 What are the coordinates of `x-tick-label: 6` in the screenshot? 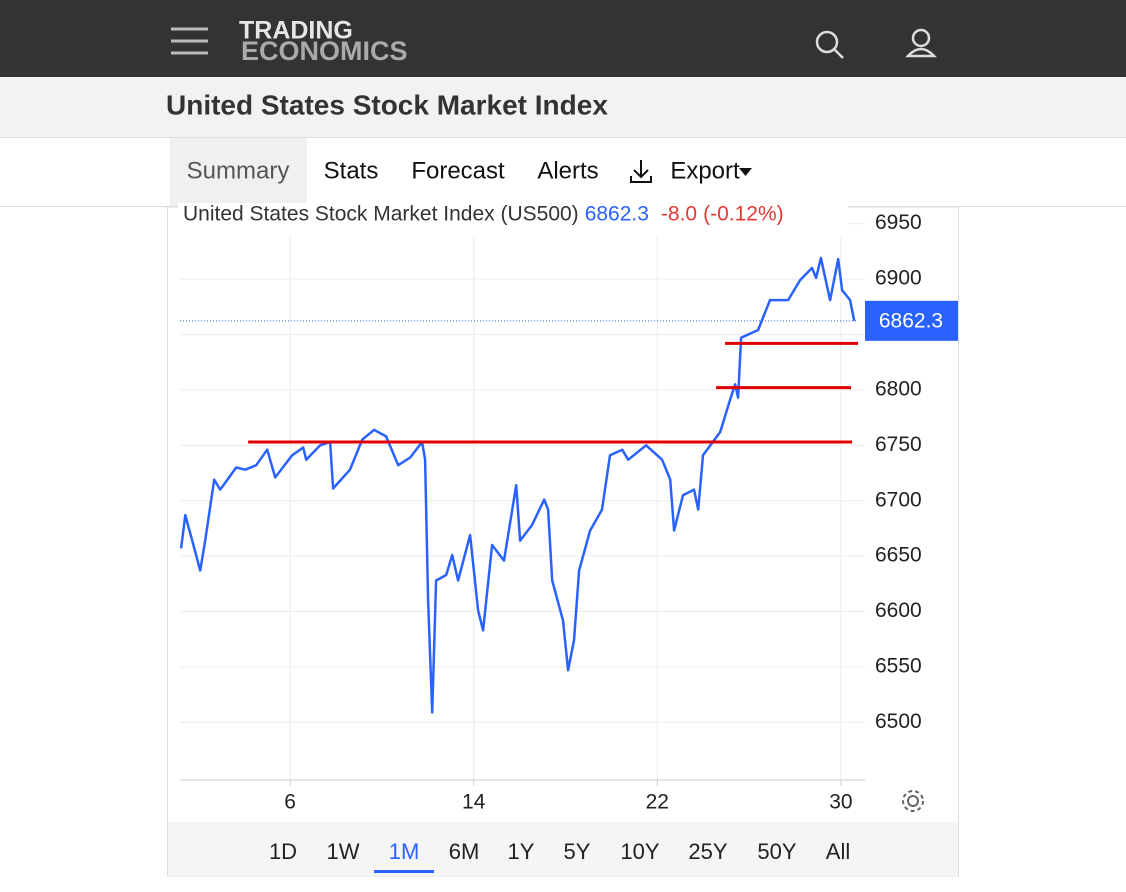 It's located at (290, 802).